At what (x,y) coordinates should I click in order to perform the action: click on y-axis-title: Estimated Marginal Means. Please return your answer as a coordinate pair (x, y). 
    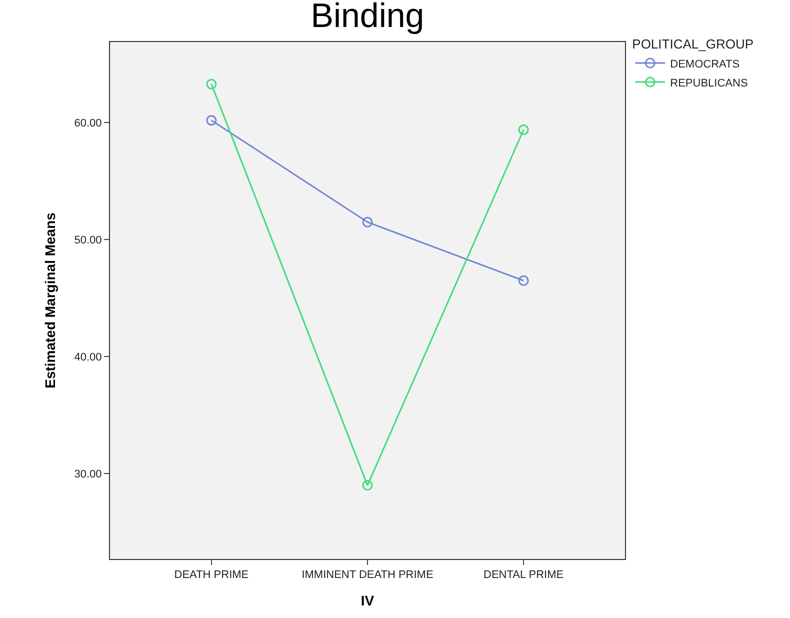
    Looking at the image, I should click on (50, 300).